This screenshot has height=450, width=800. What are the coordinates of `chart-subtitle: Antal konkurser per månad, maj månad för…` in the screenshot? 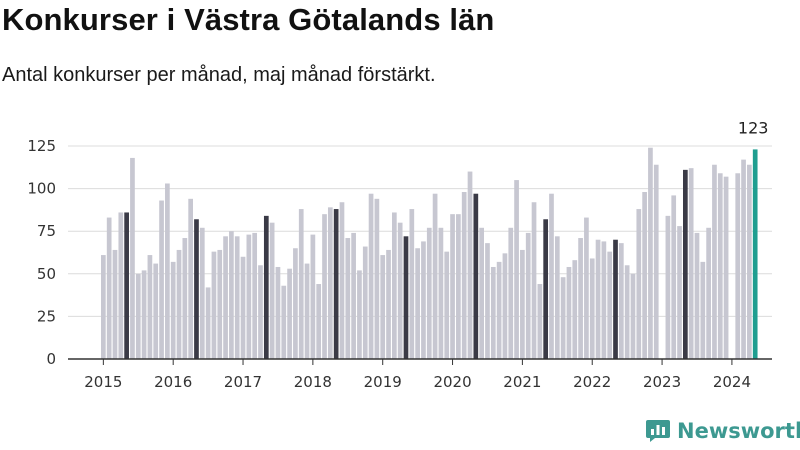 It's located at (219, 75).